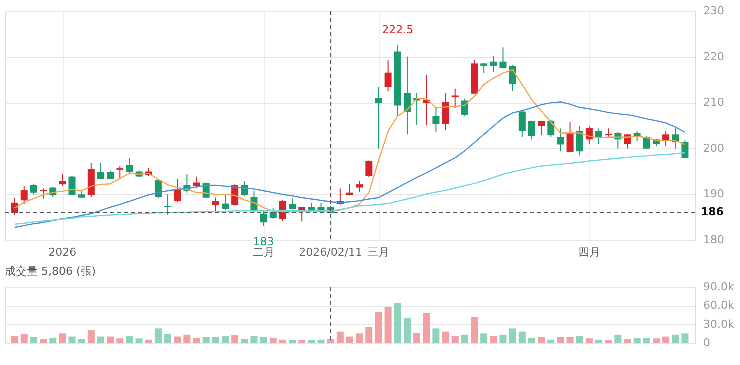 The height and width of the screenshot is (365, 740). I want to click on x-tick-label: 三月, so click(379, 252).